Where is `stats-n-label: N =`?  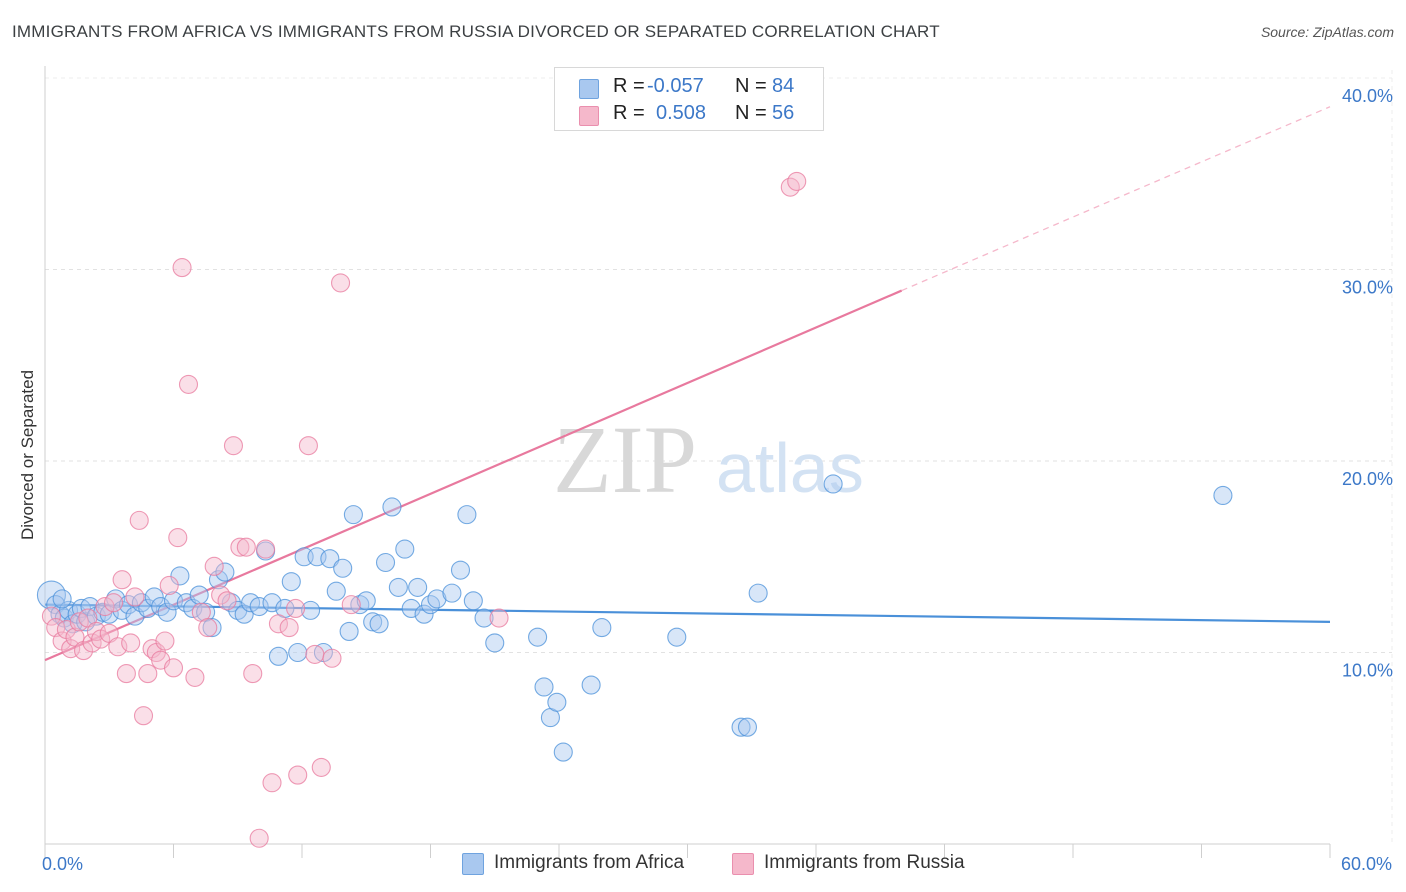 stats-n-label: N = is located at coordinates (751, 113).